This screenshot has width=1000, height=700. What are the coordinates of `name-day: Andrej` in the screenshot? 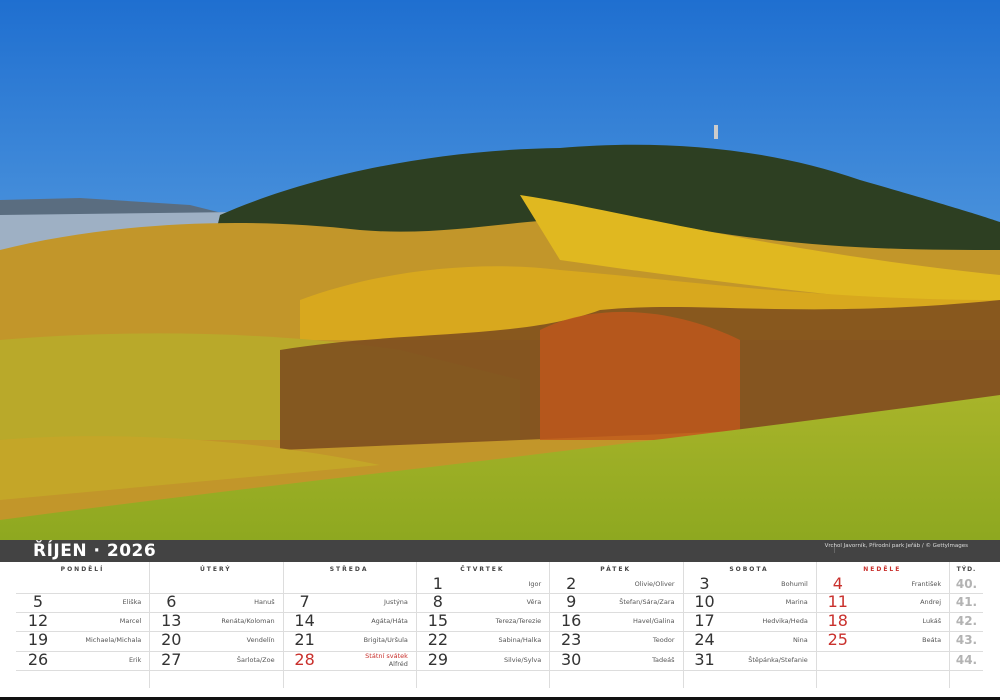 It's located at (931, 602).